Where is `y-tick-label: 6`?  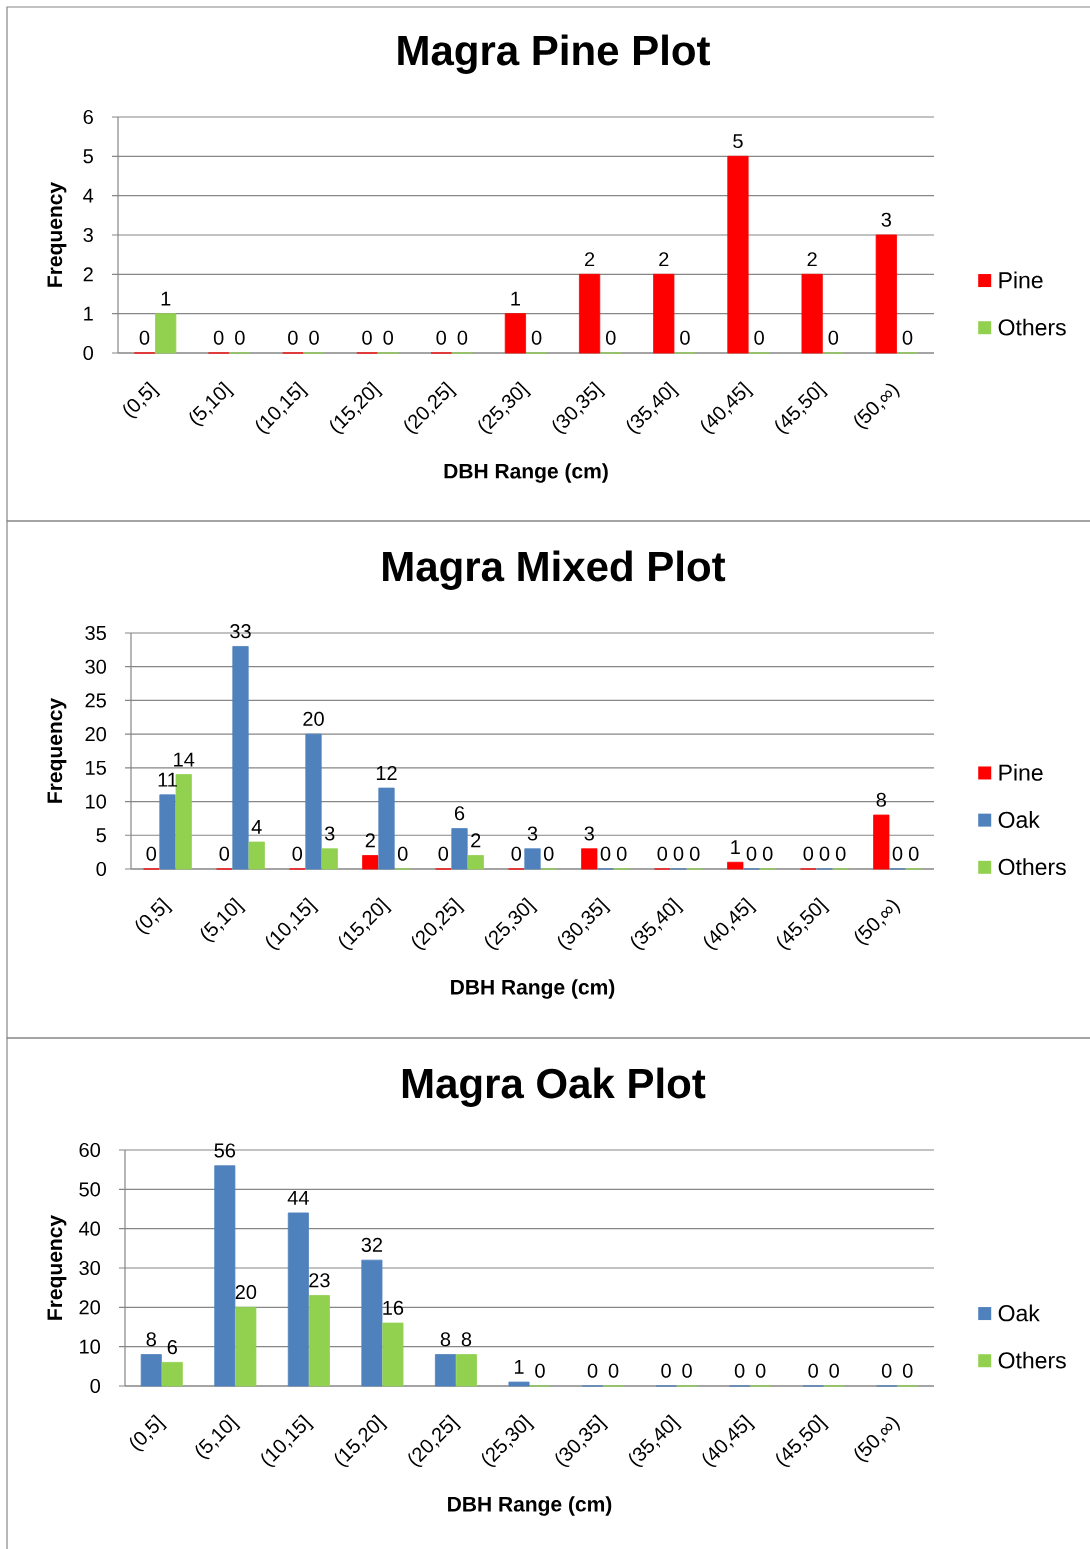 y-tick-label: 6 is located at coordinates (88, 117).